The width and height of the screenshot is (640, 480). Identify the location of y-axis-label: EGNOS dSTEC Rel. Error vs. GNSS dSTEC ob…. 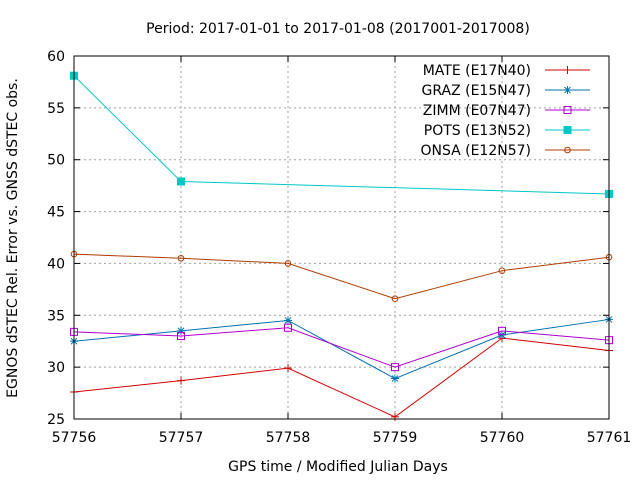
(13, 238).